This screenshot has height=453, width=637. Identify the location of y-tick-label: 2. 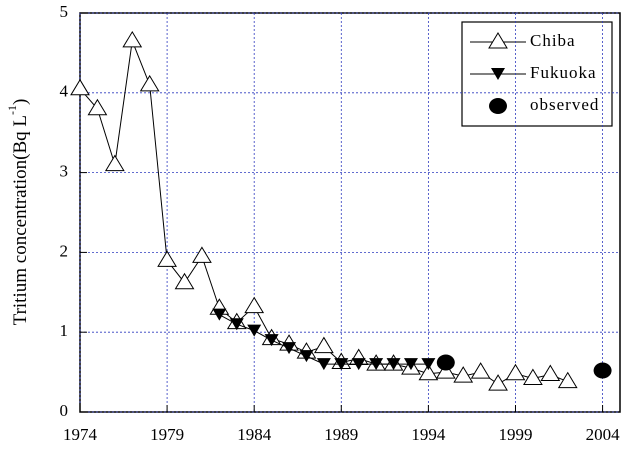
(64, 250).